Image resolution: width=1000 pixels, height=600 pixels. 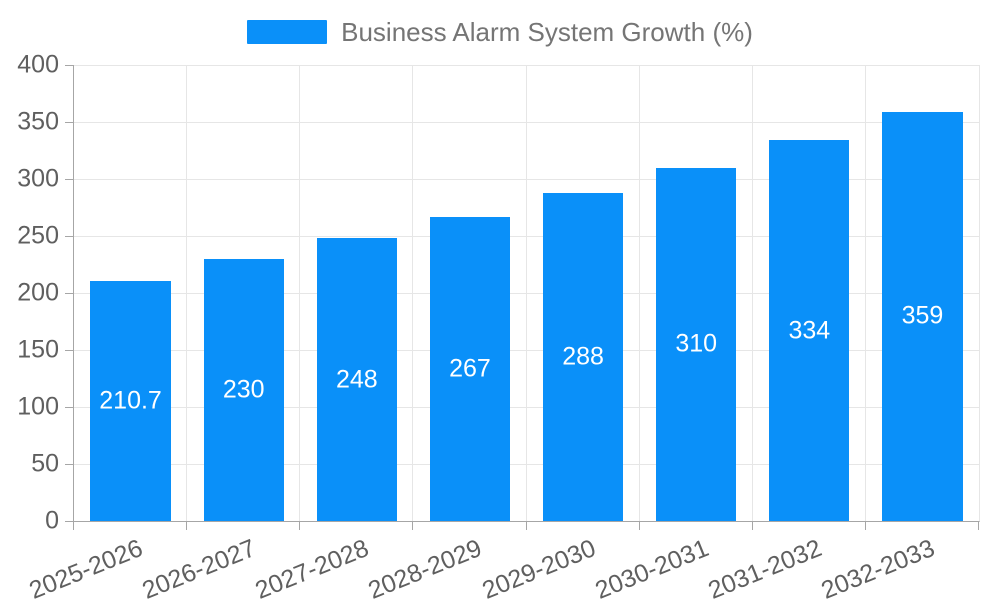 I want to click on x-axis-label-text: 2031-2032, so click(x=765, y=567).